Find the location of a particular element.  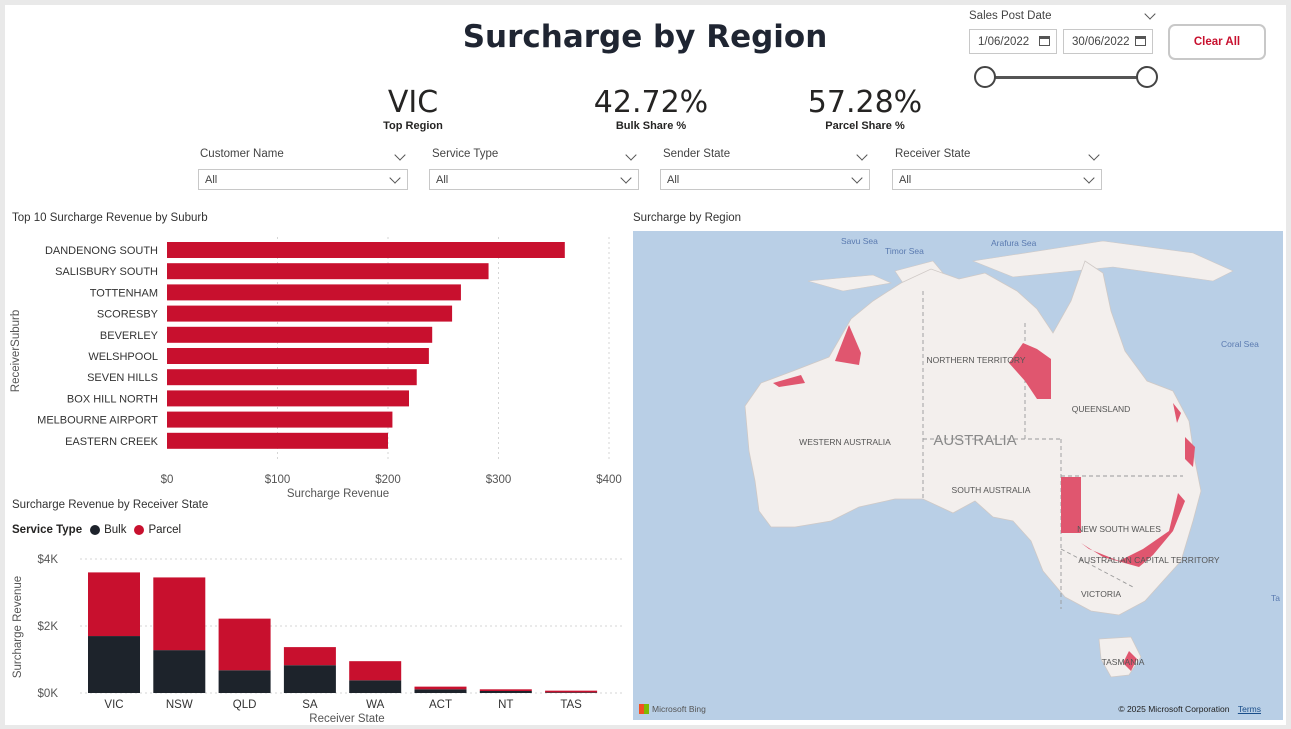

date-filter-label: Sales Post Date is located at coordinates (1010, 16).